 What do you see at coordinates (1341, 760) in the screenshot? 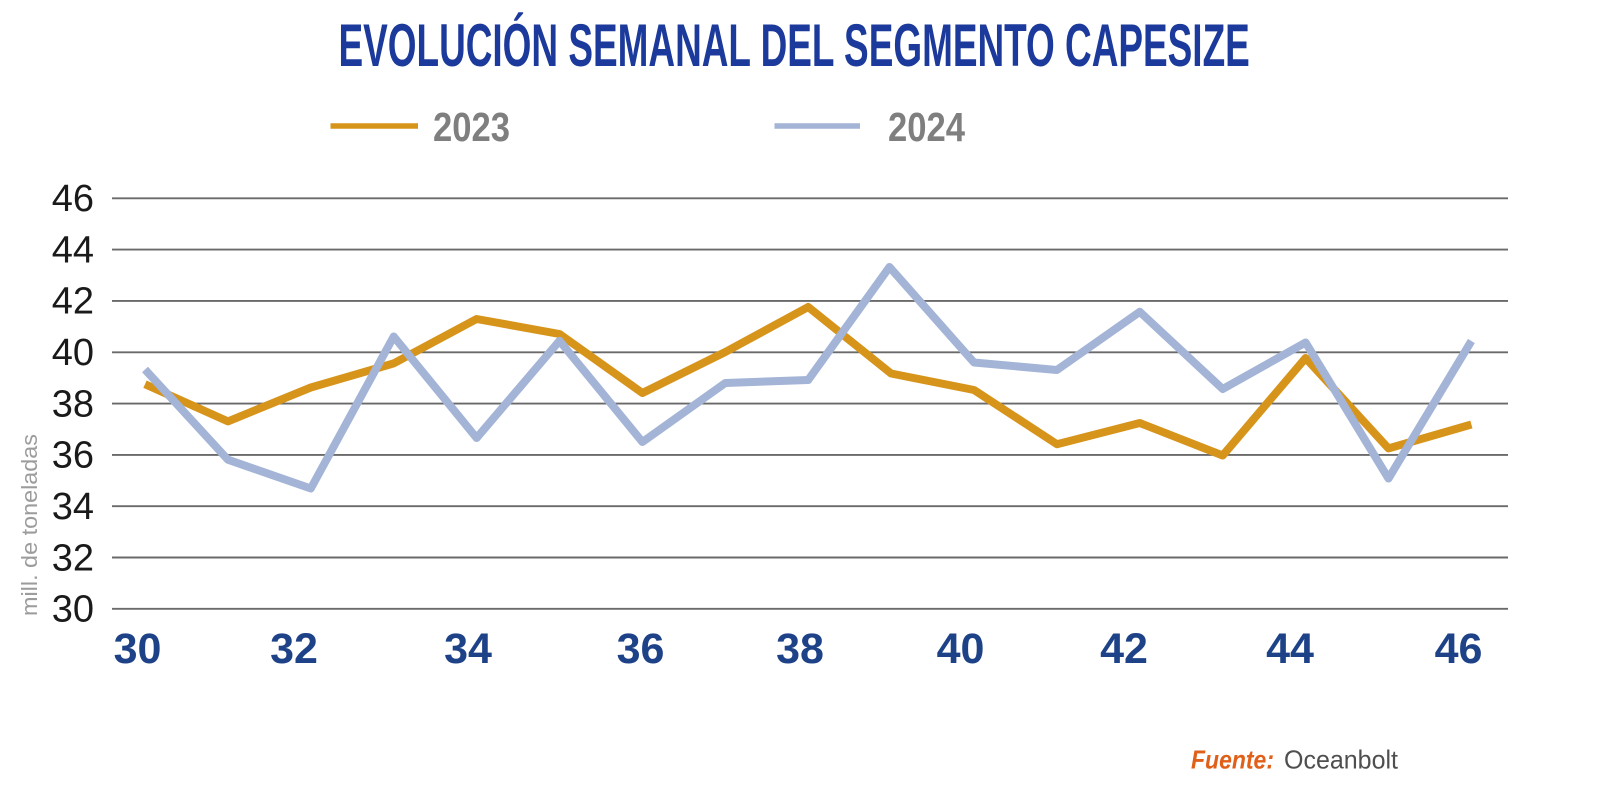
I see `svg-text: Oceanbolt` at bounding box center [1341, 760].